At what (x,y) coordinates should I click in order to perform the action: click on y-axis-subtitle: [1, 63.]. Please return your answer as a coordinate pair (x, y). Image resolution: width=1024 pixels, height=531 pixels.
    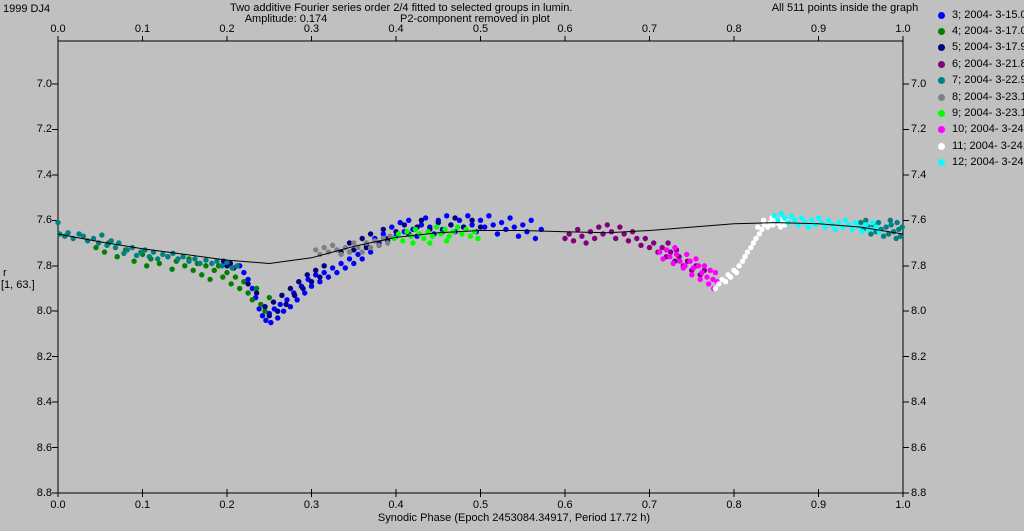
    Looking at the image, I should click on (18, 285).